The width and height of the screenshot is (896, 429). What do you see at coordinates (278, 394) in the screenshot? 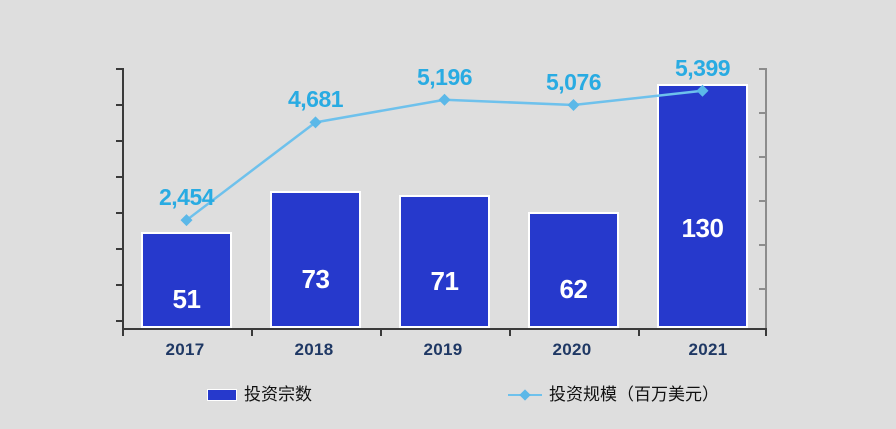
I see `legend-label: 投资宗数` at bounding box center [278, 394].